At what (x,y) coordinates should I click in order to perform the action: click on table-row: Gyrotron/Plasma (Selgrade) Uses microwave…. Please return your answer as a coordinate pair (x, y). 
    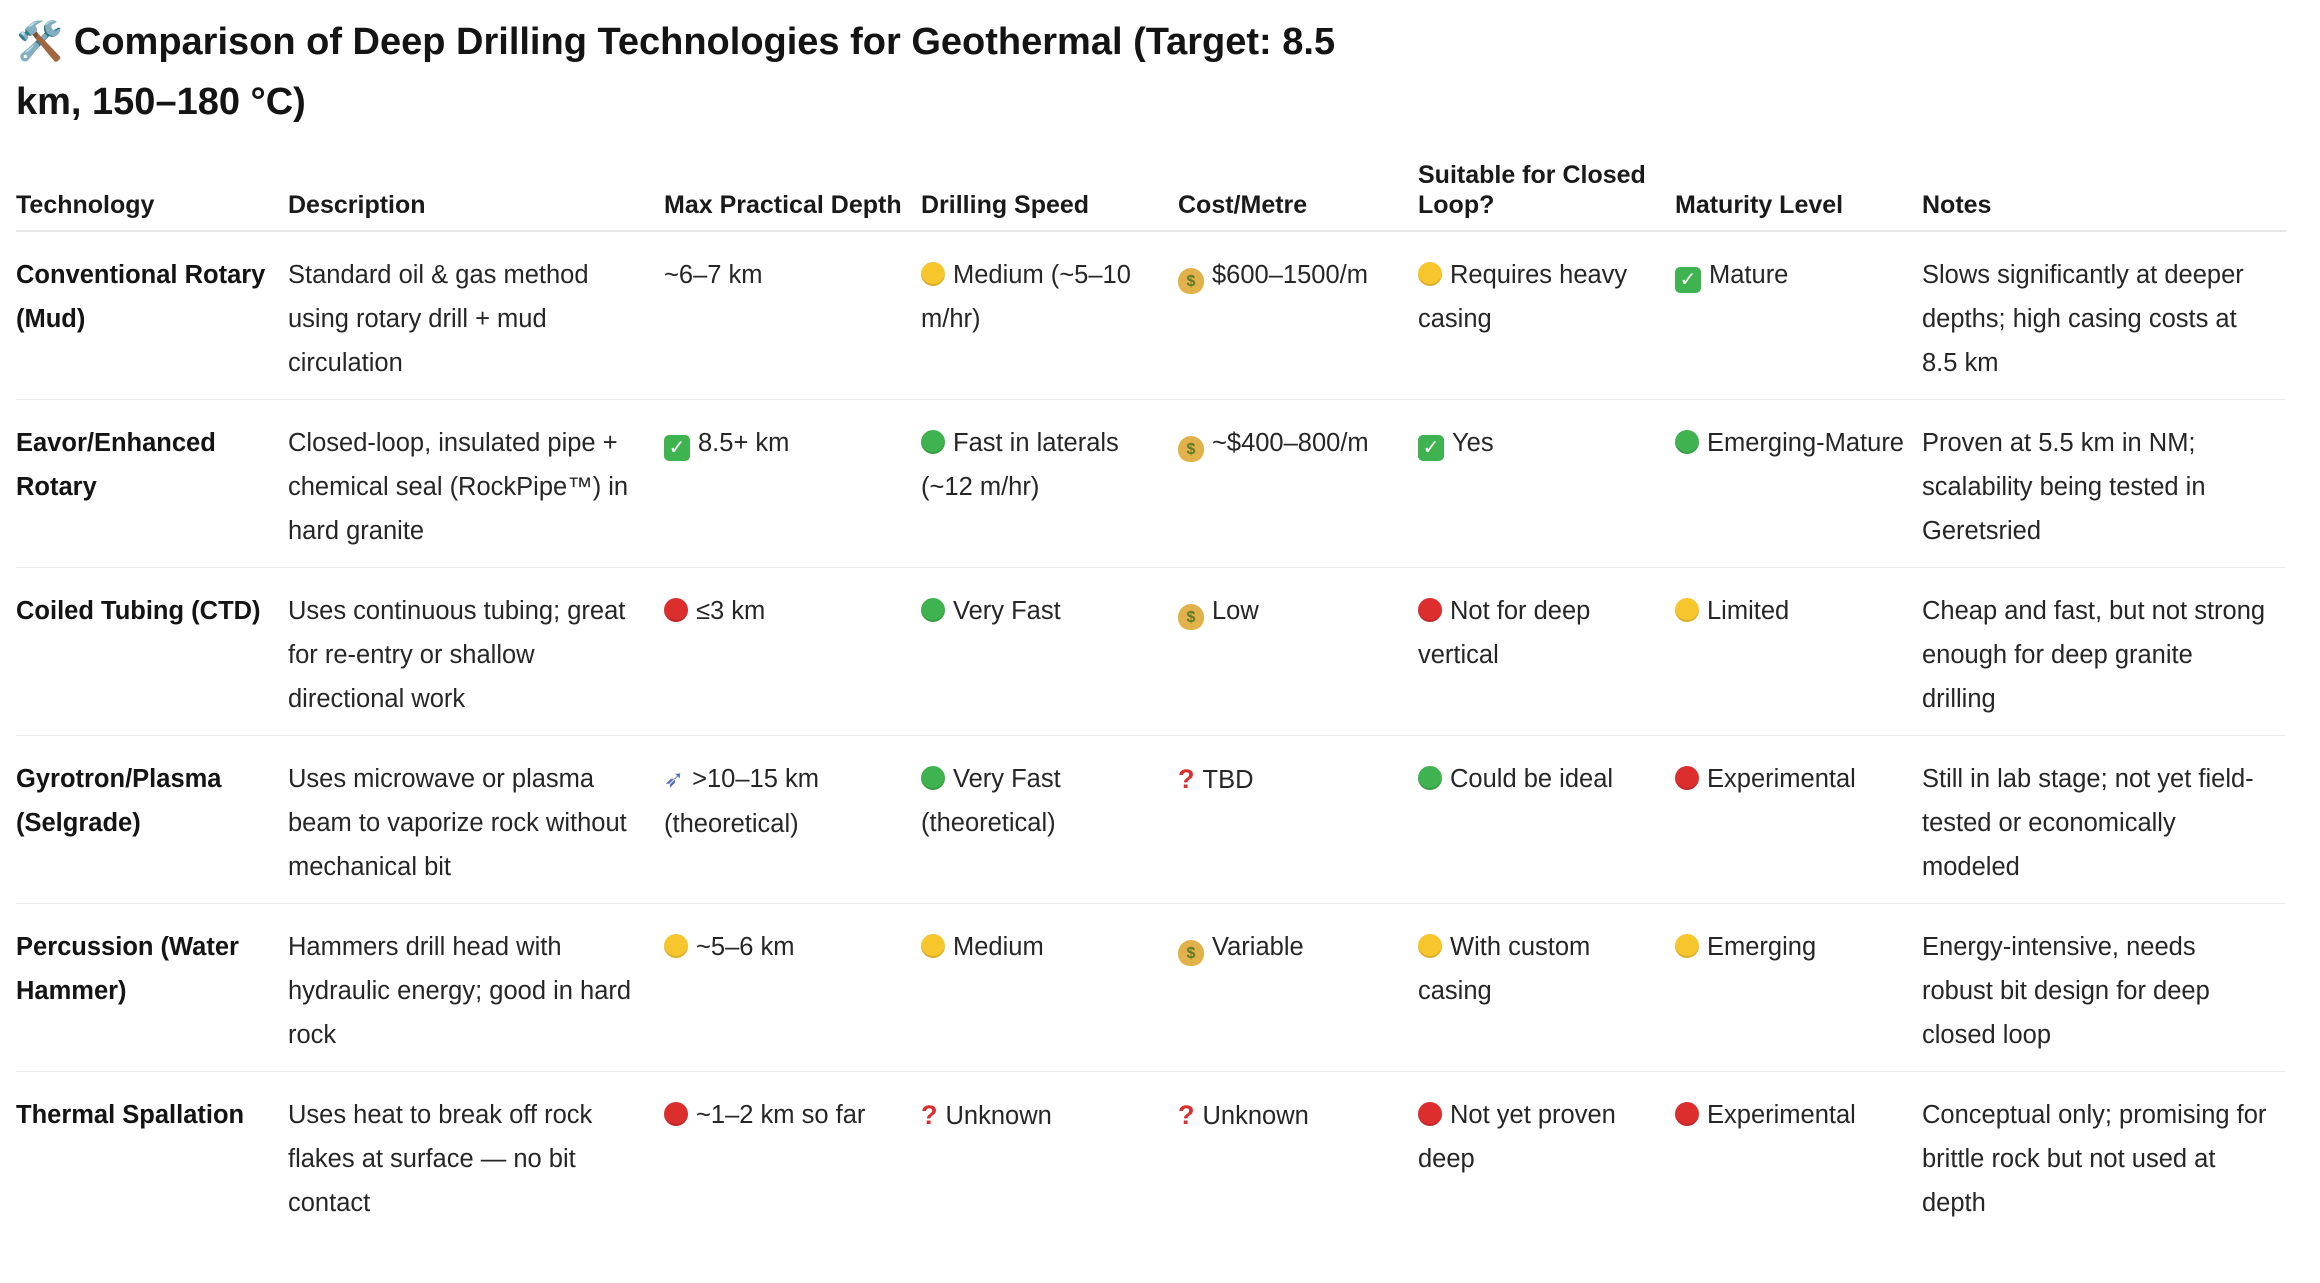
    Looking at the image, I should click on (1151, 819).